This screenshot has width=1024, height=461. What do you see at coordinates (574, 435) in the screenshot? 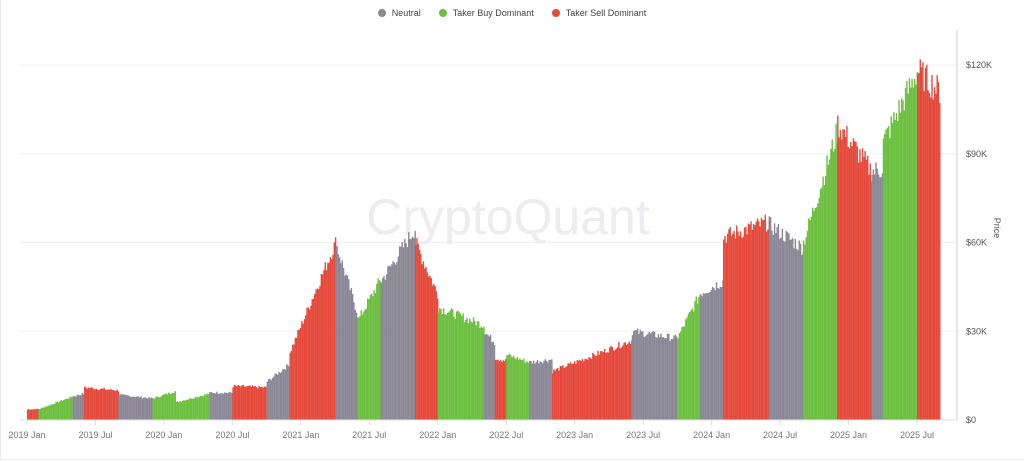
I see `x-tick-label: 2023 Jan` at bounding box center [574, 435].